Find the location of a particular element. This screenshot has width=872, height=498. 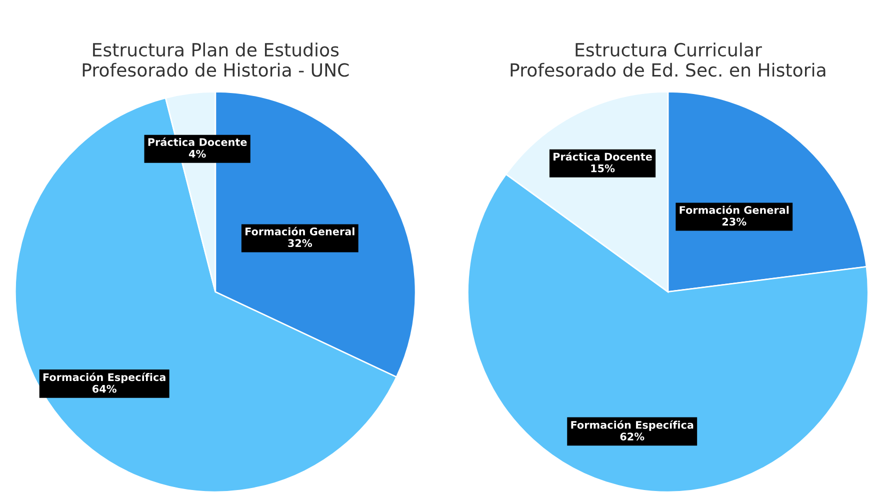

data-label: 64% is located at coordinates (104, 388).